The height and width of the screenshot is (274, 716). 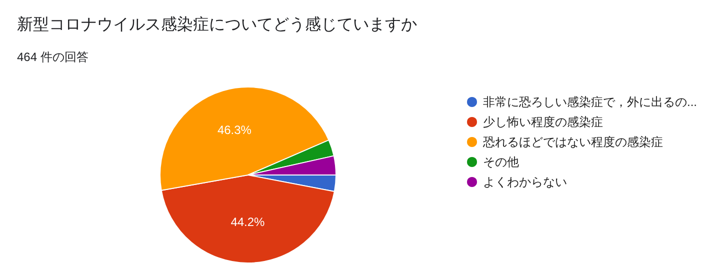 What do you see at coordinates (525, 182) in the screenshot?
I see `legend-label: よくわからない` at bounding box center [525, 182].